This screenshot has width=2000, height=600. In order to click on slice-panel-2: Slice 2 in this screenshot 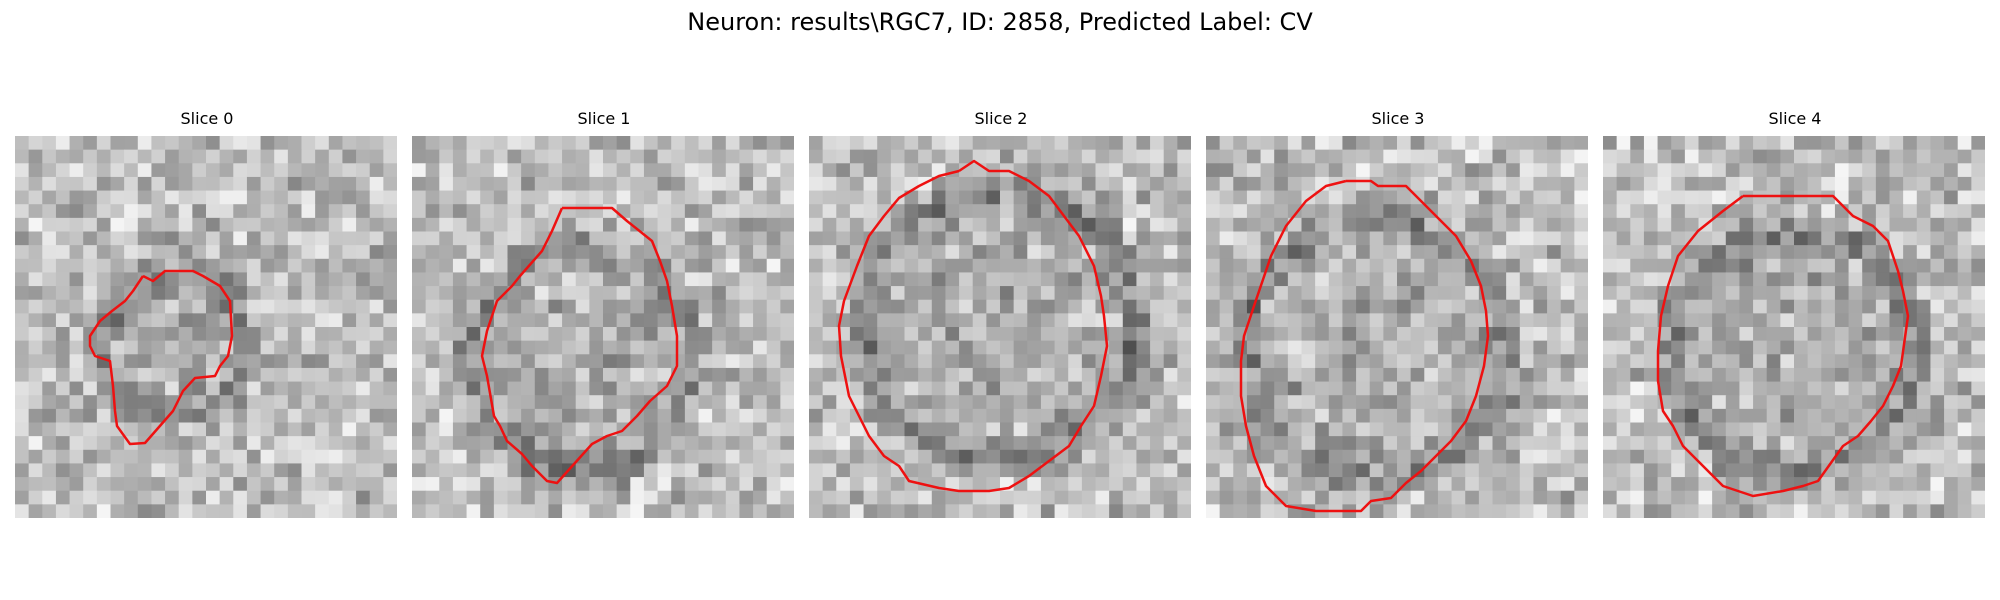, I will do `click(1001, 312)`.